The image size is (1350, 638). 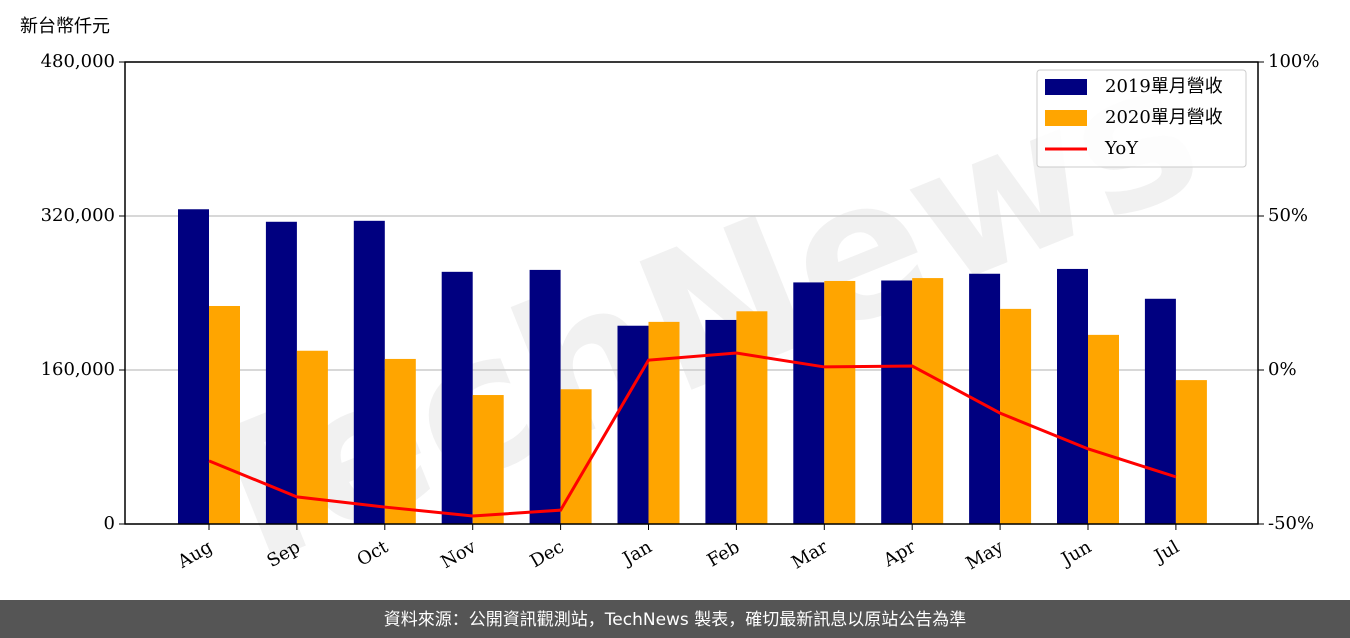 What do you see at coordinates (1282, 369) in the screenshot?
I see `y2-tick-label: 0%` at bounding box center [1282, 369].